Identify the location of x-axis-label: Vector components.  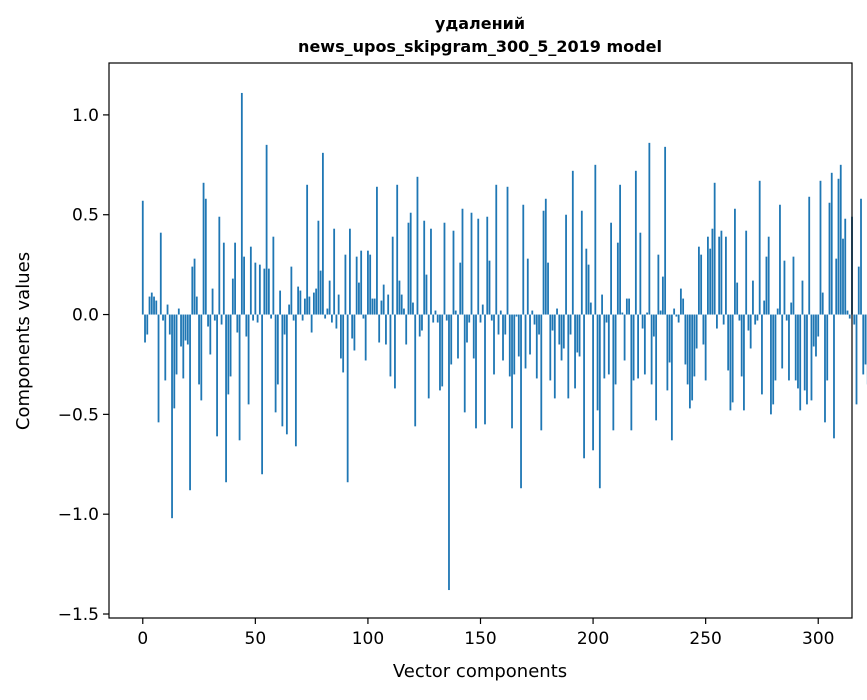
(480, 671).